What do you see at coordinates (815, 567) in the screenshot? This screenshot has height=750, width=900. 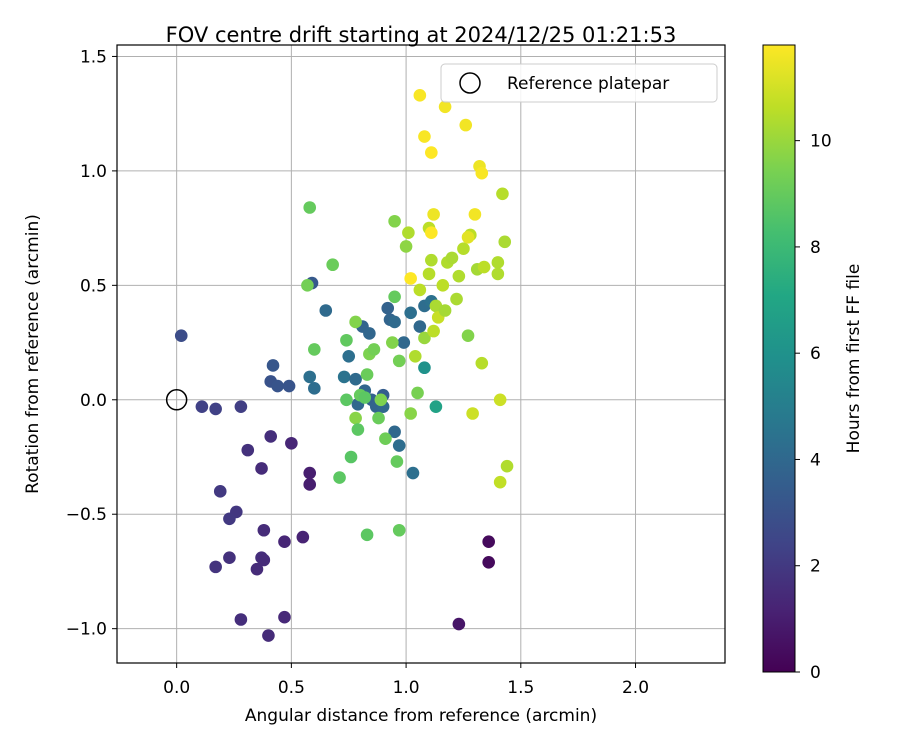 I see `colorbar-tick-label: 2` at bounding box center [815, 567].